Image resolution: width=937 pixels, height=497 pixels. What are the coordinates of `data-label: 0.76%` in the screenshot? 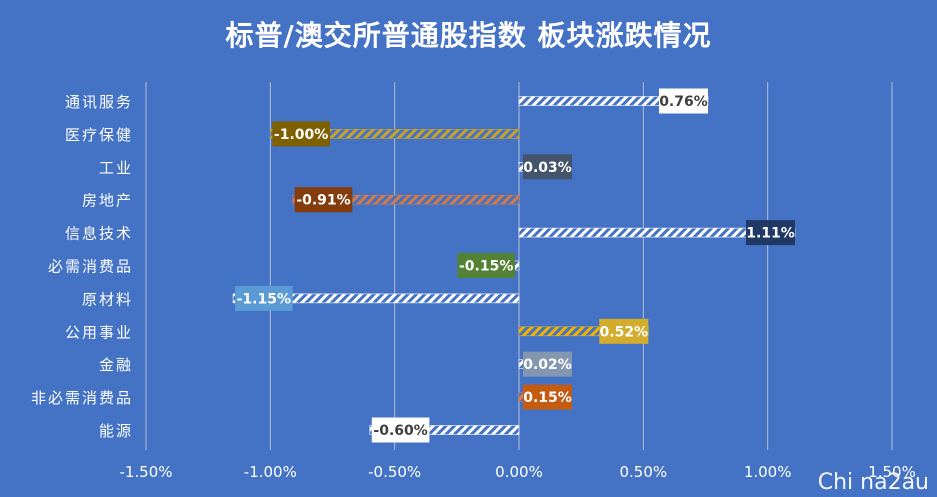 It's located at (683, 102).